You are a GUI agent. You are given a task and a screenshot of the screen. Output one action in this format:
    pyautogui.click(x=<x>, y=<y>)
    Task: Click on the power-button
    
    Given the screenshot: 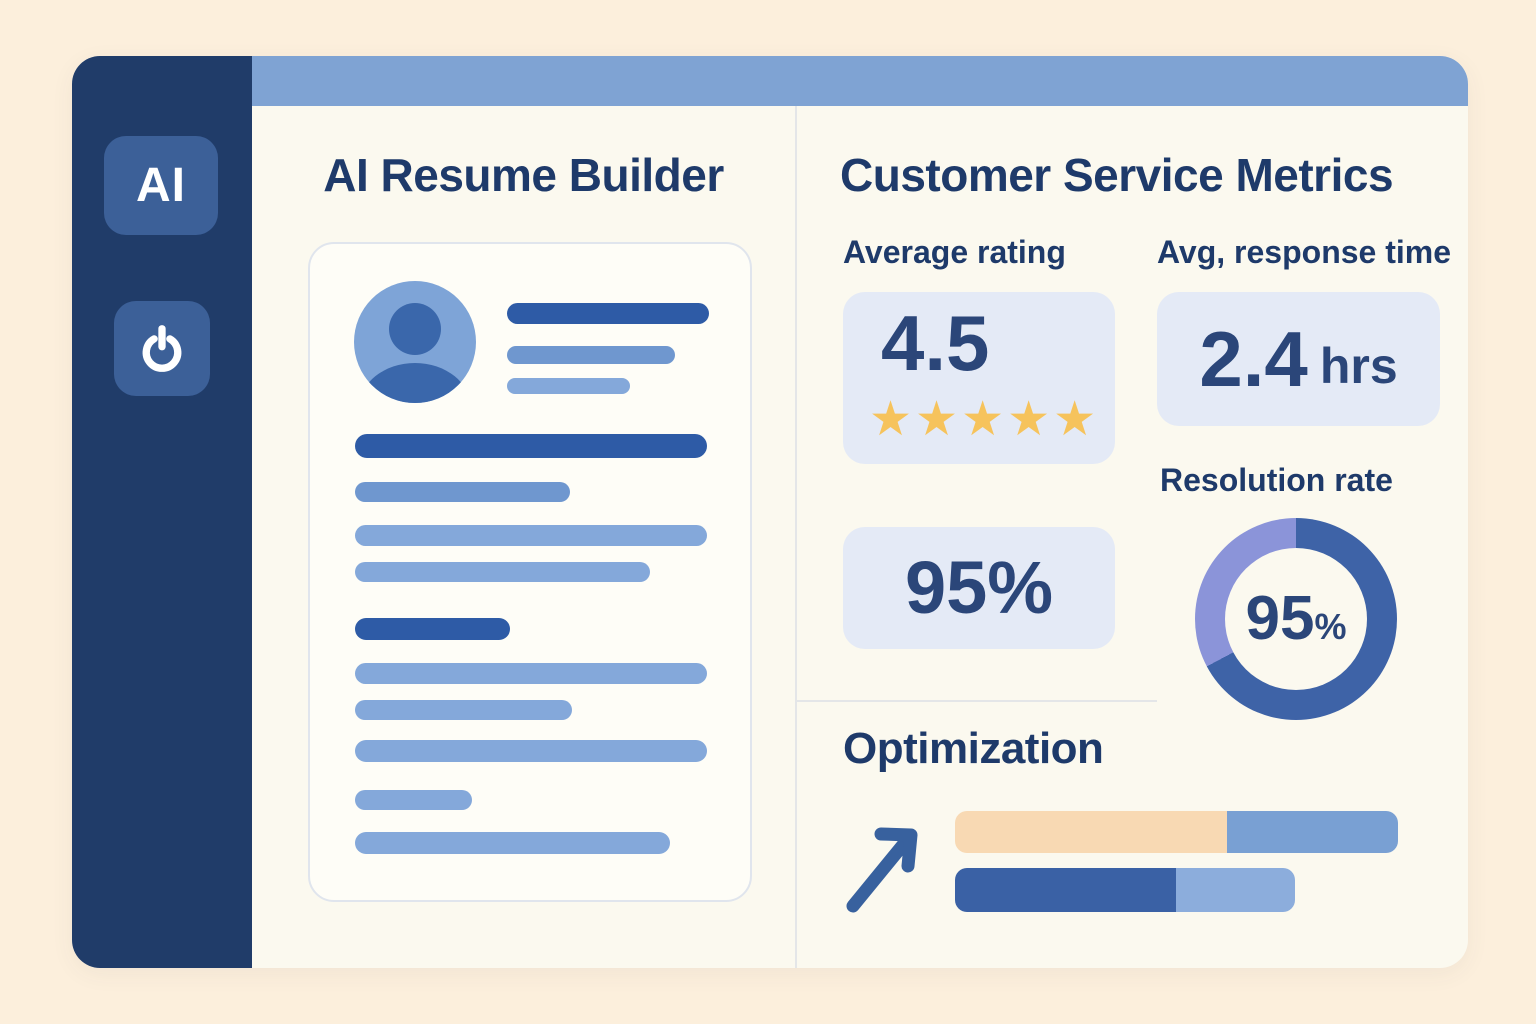 What is the action you would take?
    pyautogui.click(x=162, y=348)
    